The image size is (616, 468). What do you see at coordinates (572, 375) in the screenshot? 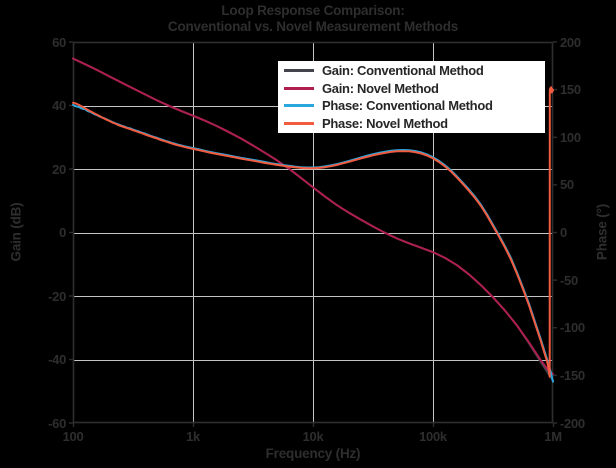
I see `y-right-tick-label: -150` at bounding box center [572, 375].